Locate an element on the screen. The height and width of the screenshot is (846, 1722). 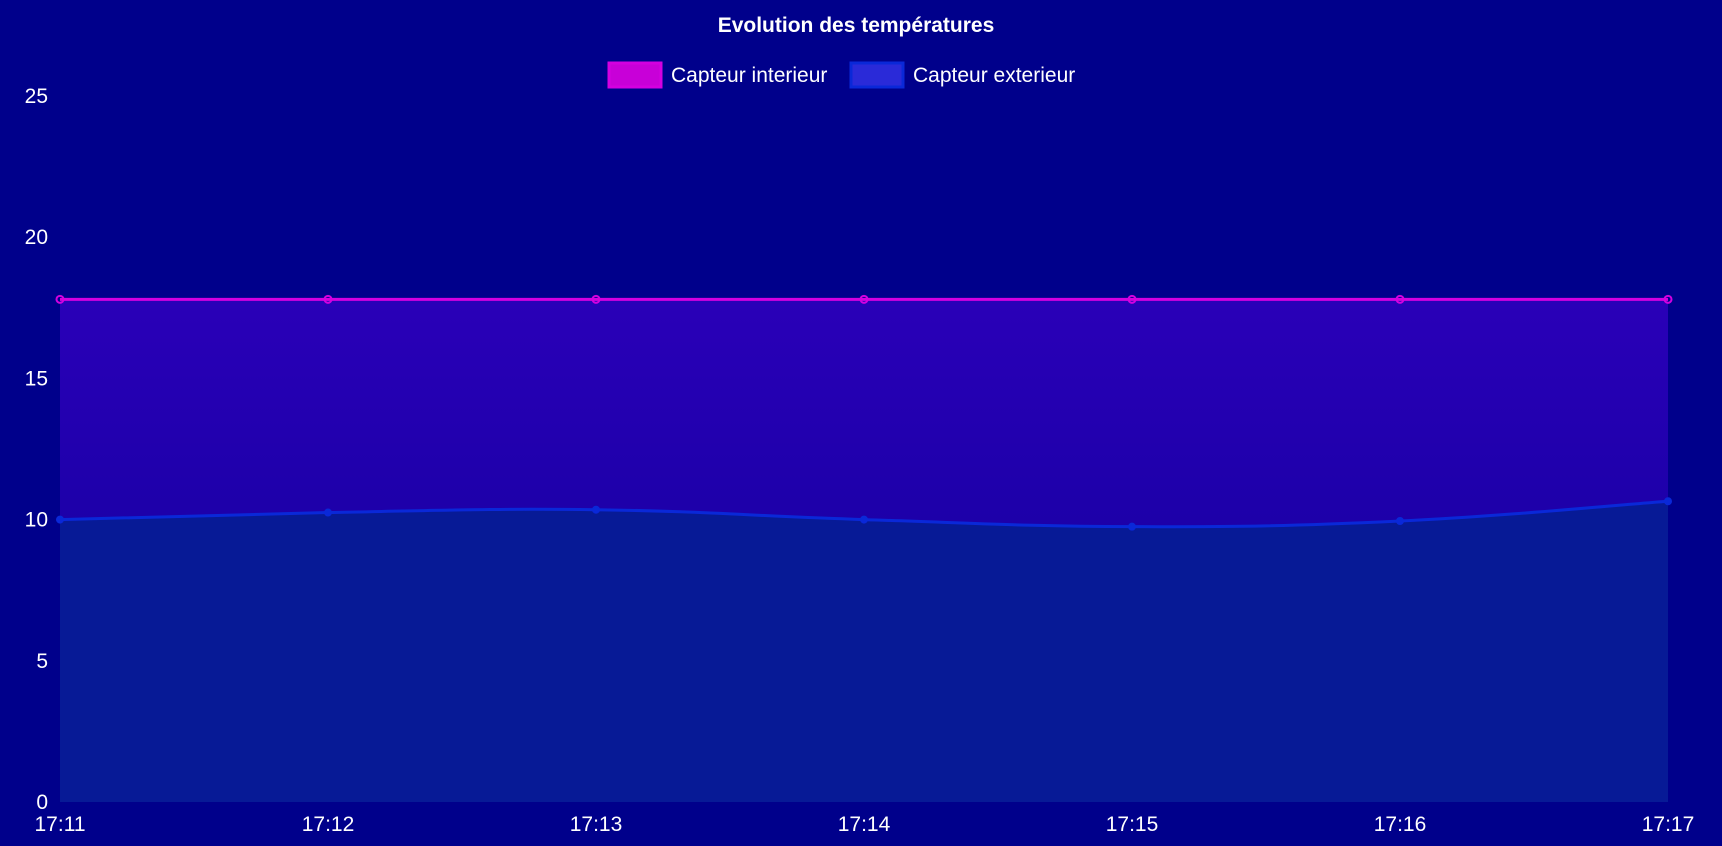
x-tick-label-1: 17:12 is located at coordinates (328, 824).